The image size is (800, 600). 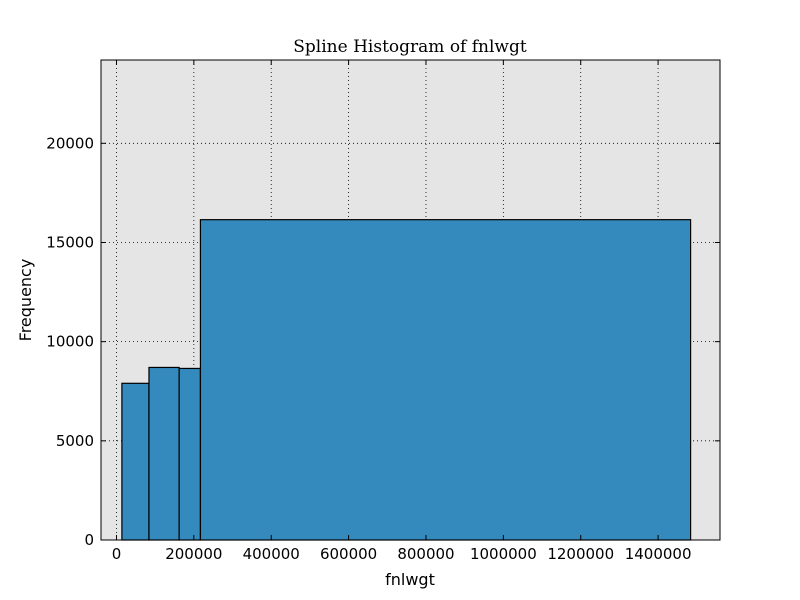 I want to click on y-tick-label: 10000, so click(x=70, y=342).